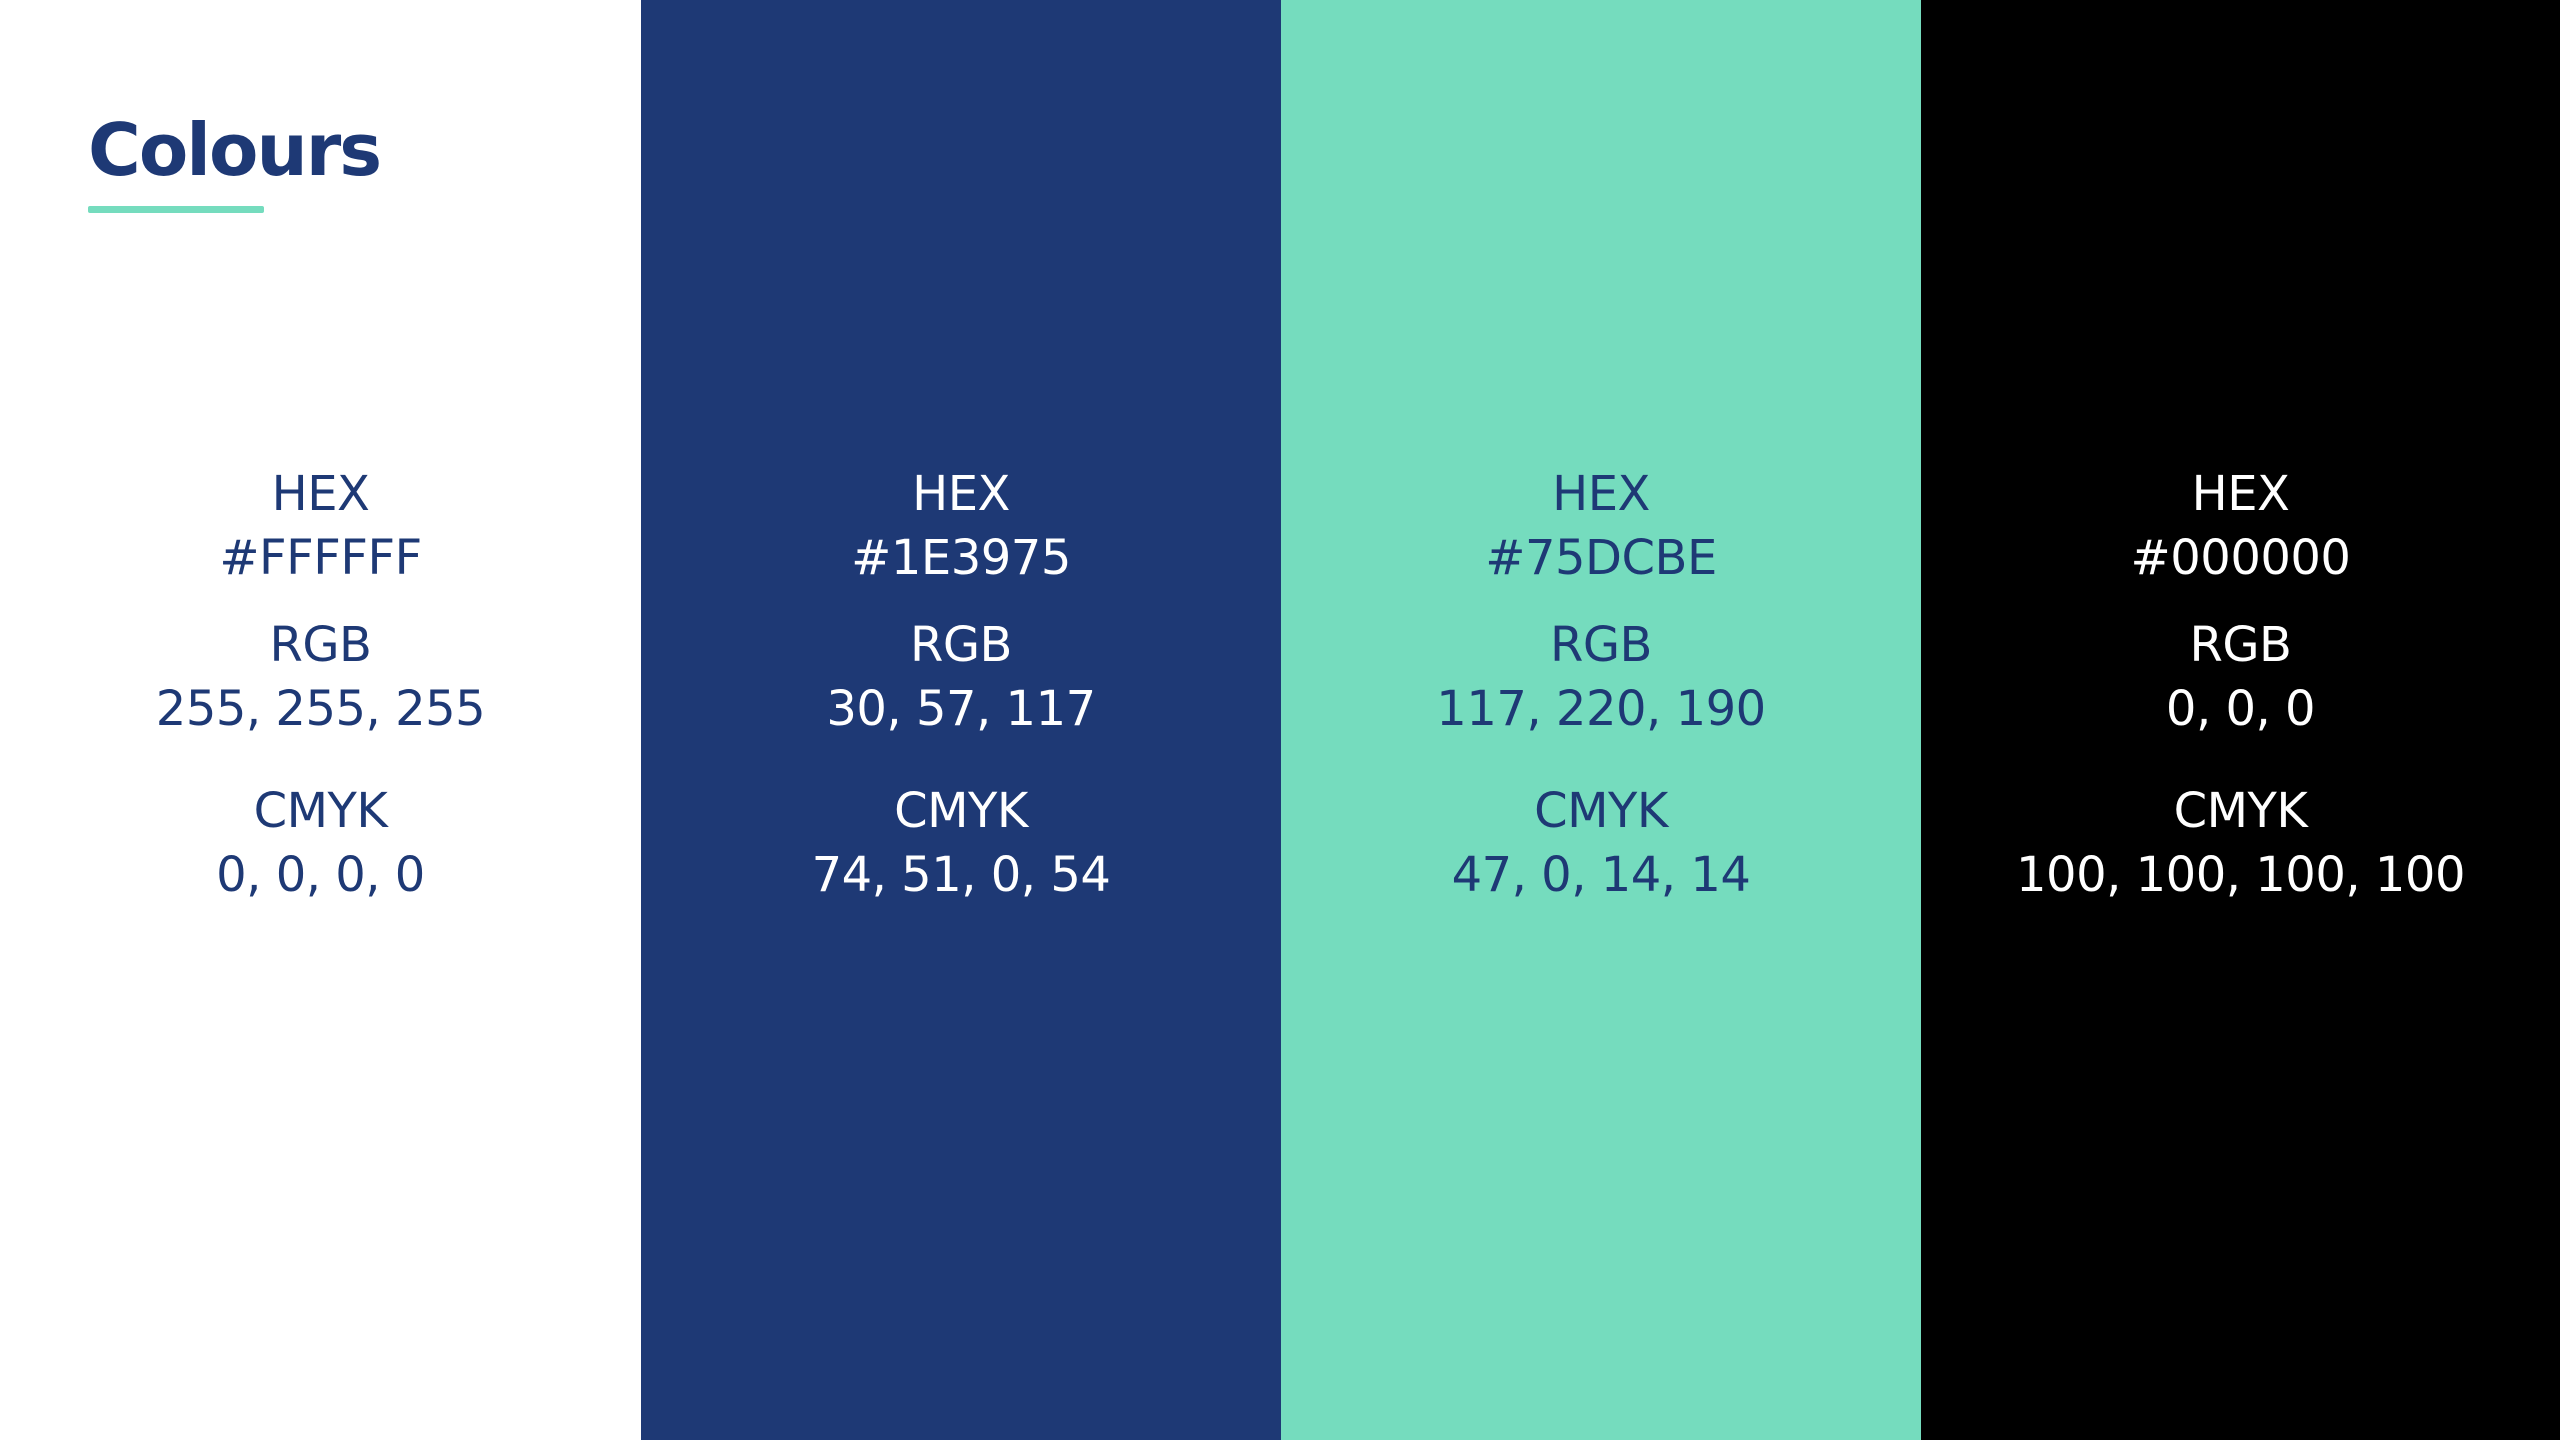  Describe the element at coordinates (1601, 709) in the screenshot. I see `rgb-value: 117, 220, 190` at that location.